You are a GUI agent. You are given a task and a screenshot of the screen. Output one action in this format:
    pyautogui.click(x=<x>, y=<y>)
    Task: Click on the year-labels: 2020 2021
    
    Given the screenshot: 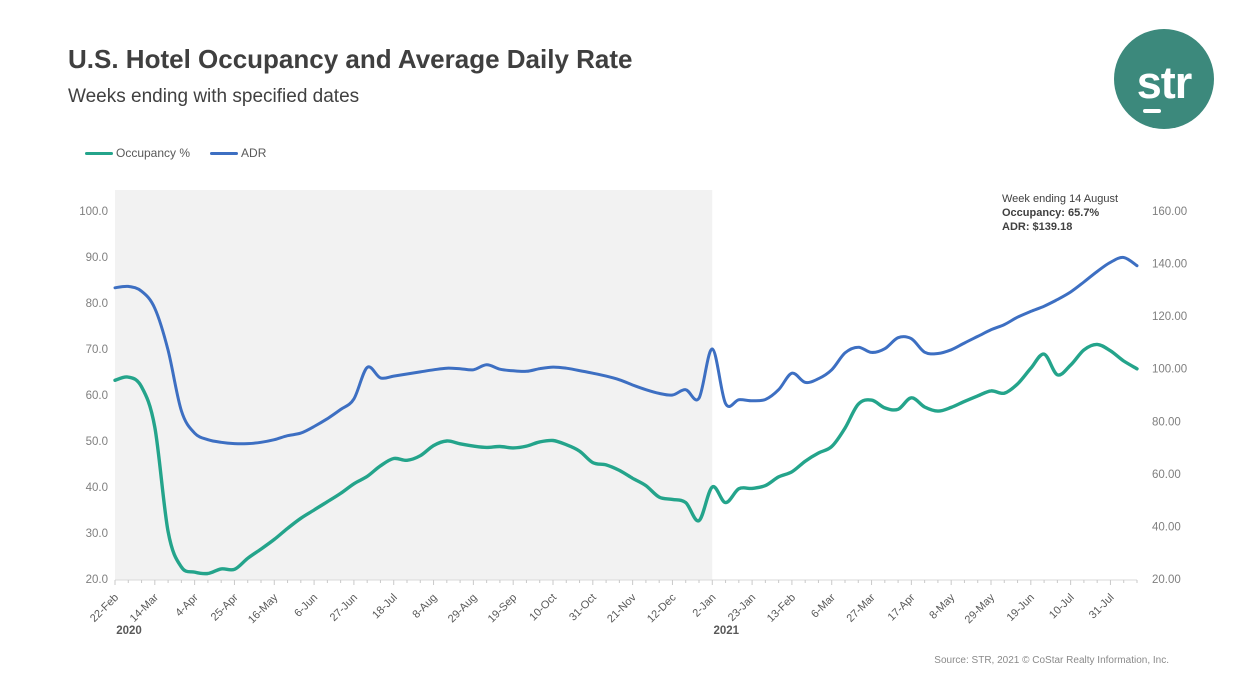 What is the action you would take?
    pyautogui.click(x=427, y=631)
    